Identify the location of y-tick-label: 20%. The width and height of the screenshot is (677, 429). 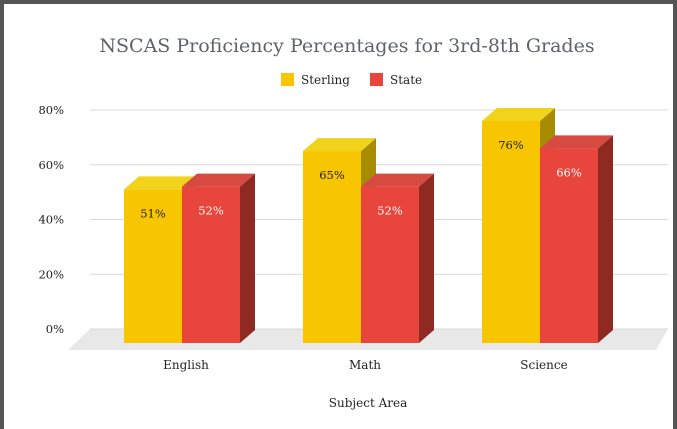
(51, 274).